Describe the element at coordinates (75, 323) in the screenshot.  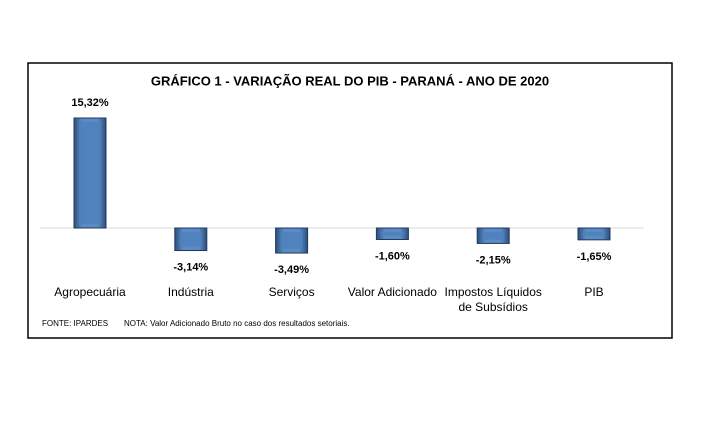
I see `source: FONTE: IPARDES` at that location.